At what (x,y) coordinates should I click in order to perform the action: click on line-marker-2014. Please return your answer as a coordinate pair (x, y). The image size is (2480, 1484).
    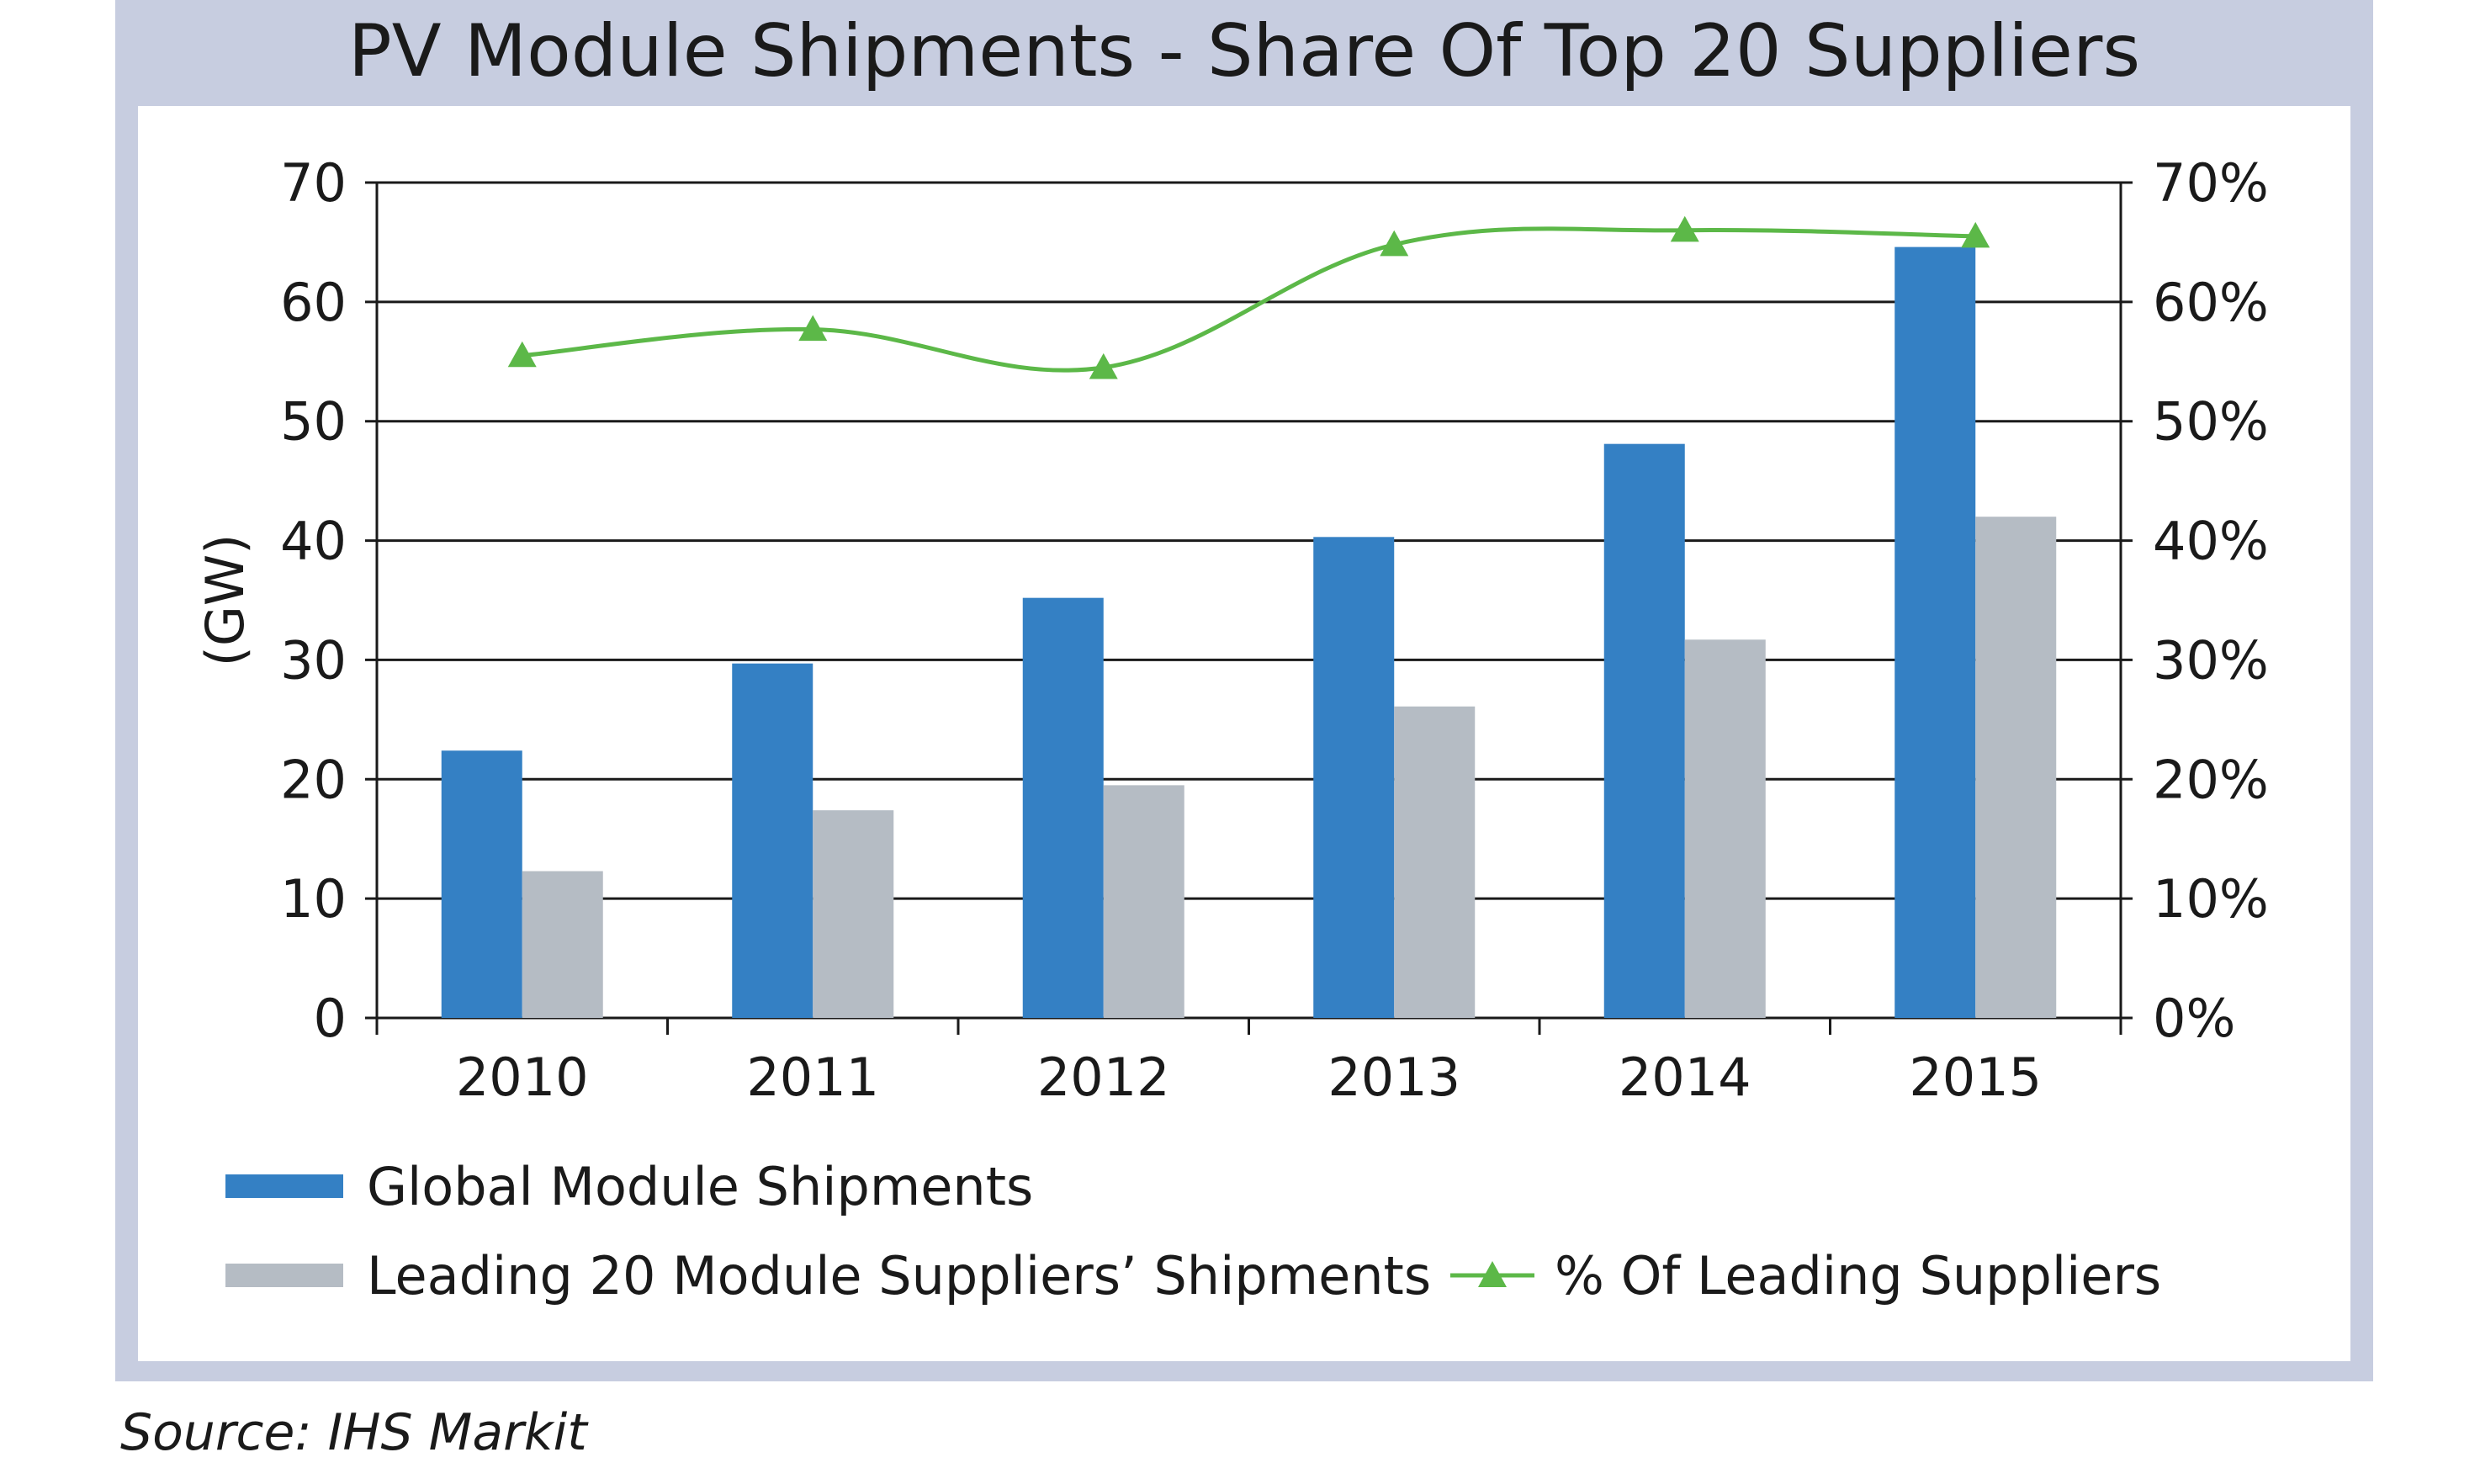
    Looking at the image, I should click on (1684, 228).